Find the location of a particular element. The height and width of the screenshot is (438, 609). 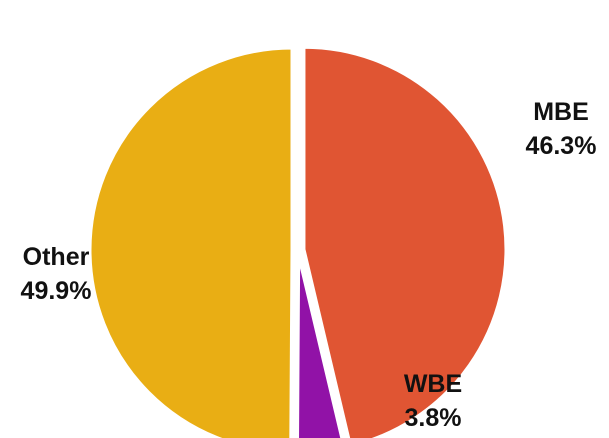

pie-slice-wbe is located at coordinates (320, 346).